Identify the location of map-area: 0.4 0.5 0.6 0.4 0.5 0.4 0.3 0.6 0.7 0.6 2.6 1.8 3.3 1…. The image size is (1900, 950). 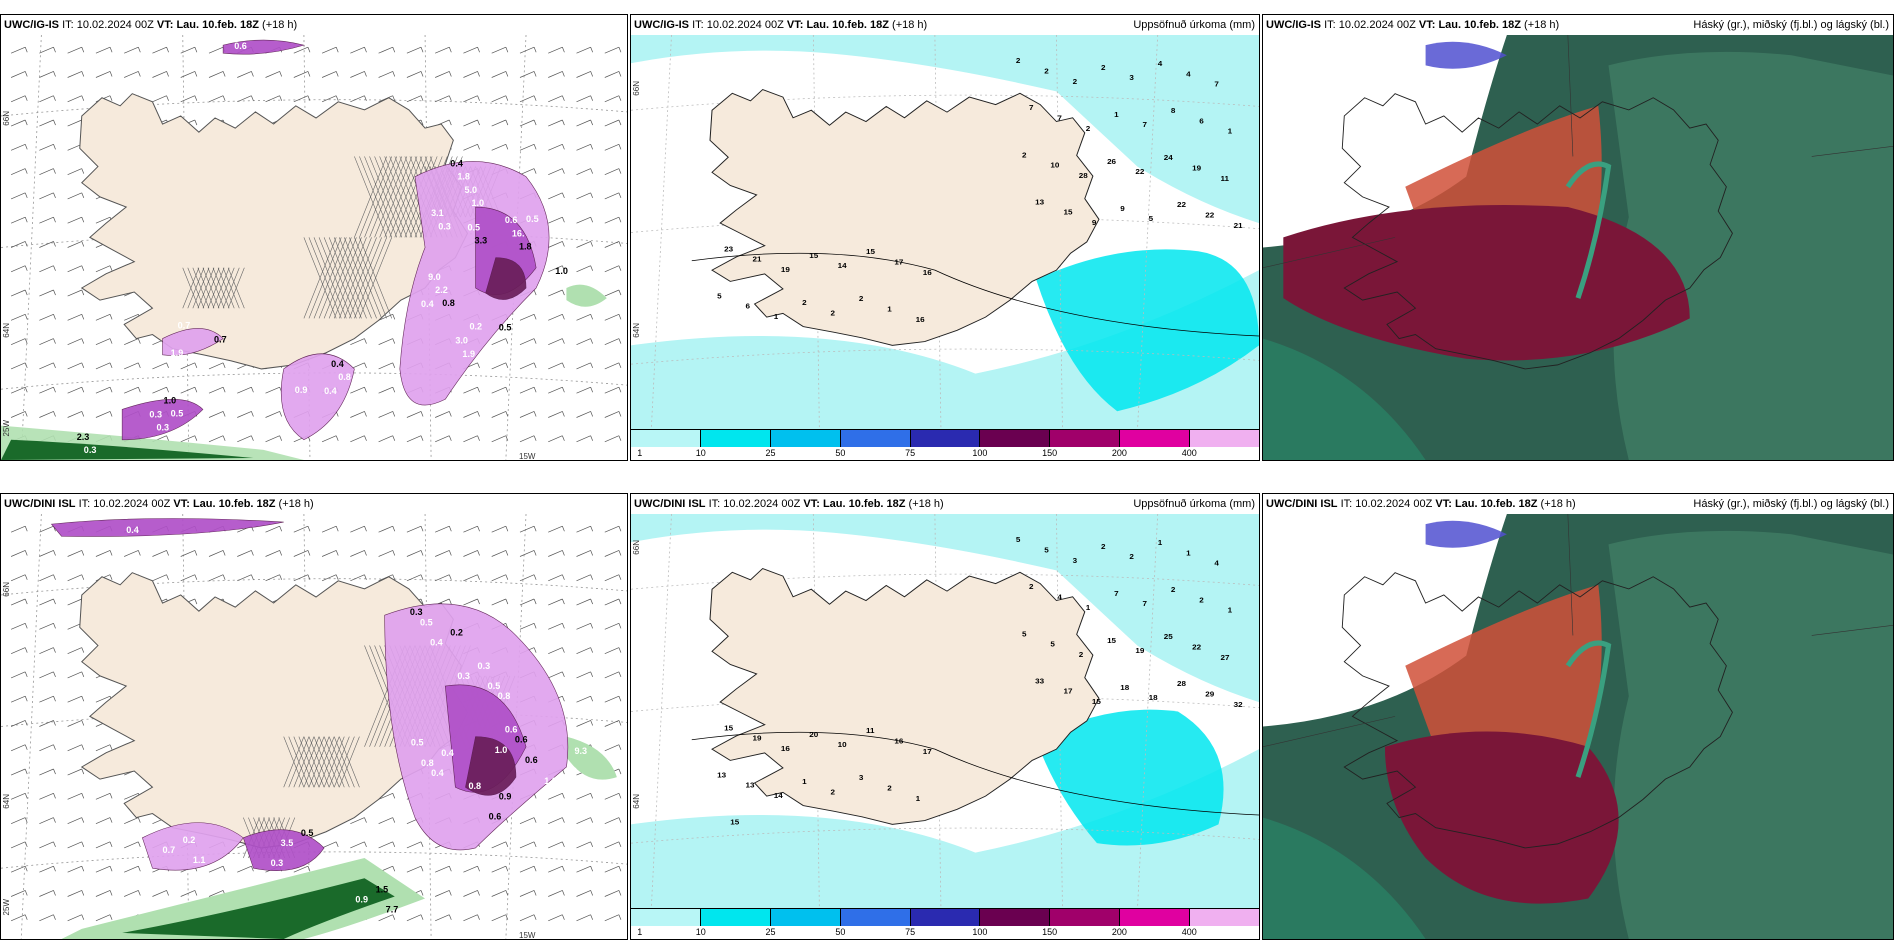
(314, 247).